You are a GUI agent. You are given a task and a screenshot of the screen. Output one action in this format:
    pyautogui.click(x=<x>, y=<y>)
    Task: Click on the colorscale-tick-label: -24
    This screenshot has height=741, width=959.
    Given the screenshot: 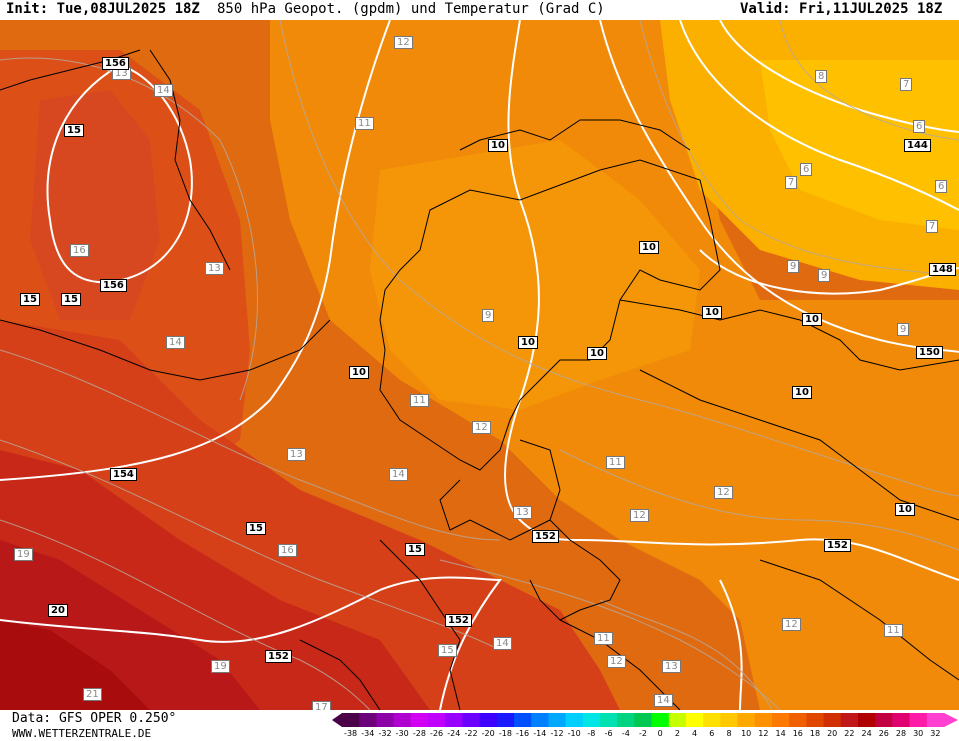 What is the action you would take?
    pyautogui.click(x=454, y=733)
    